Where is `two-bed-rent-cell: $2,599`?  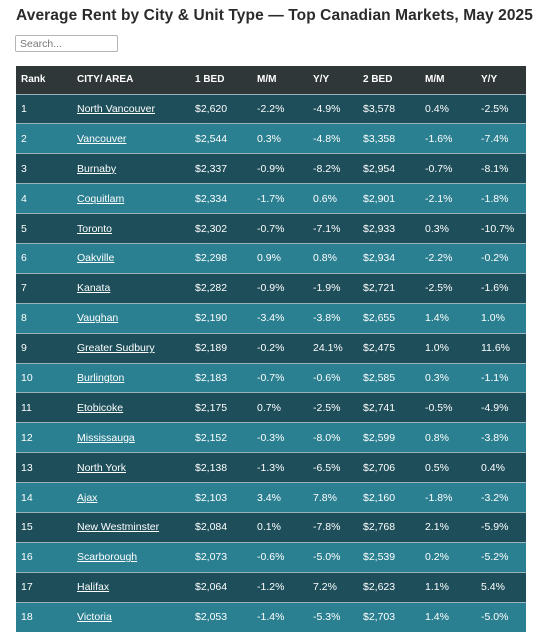
two-bed-rent-cell: $2,599 is located at coordinates (379, 437).